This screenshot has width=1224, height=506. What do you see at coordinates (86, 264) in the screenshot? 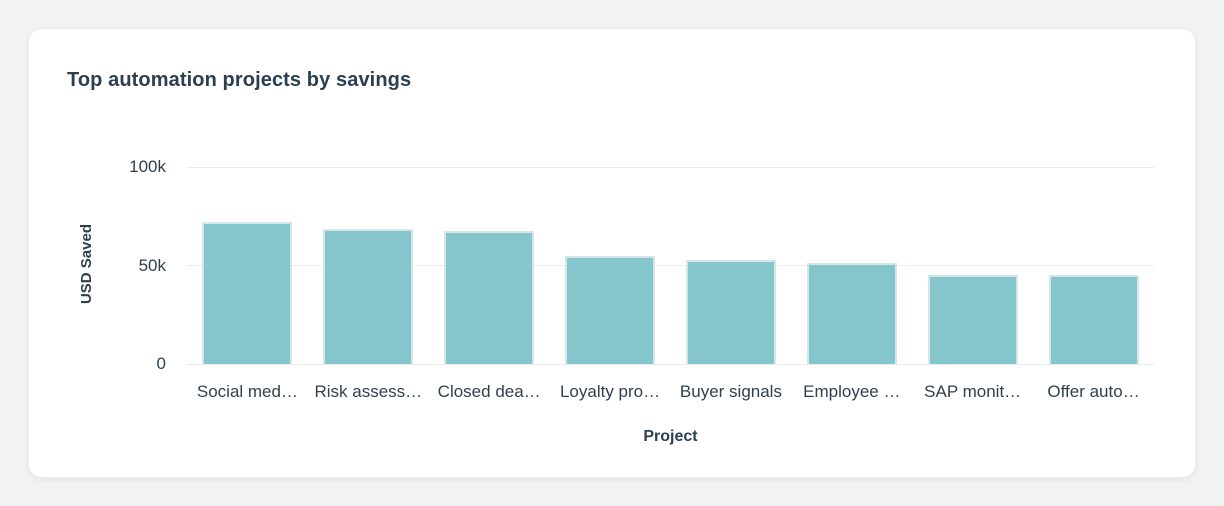
I see `y-axis-title: USD Saved` at bounding box center [86, 264].